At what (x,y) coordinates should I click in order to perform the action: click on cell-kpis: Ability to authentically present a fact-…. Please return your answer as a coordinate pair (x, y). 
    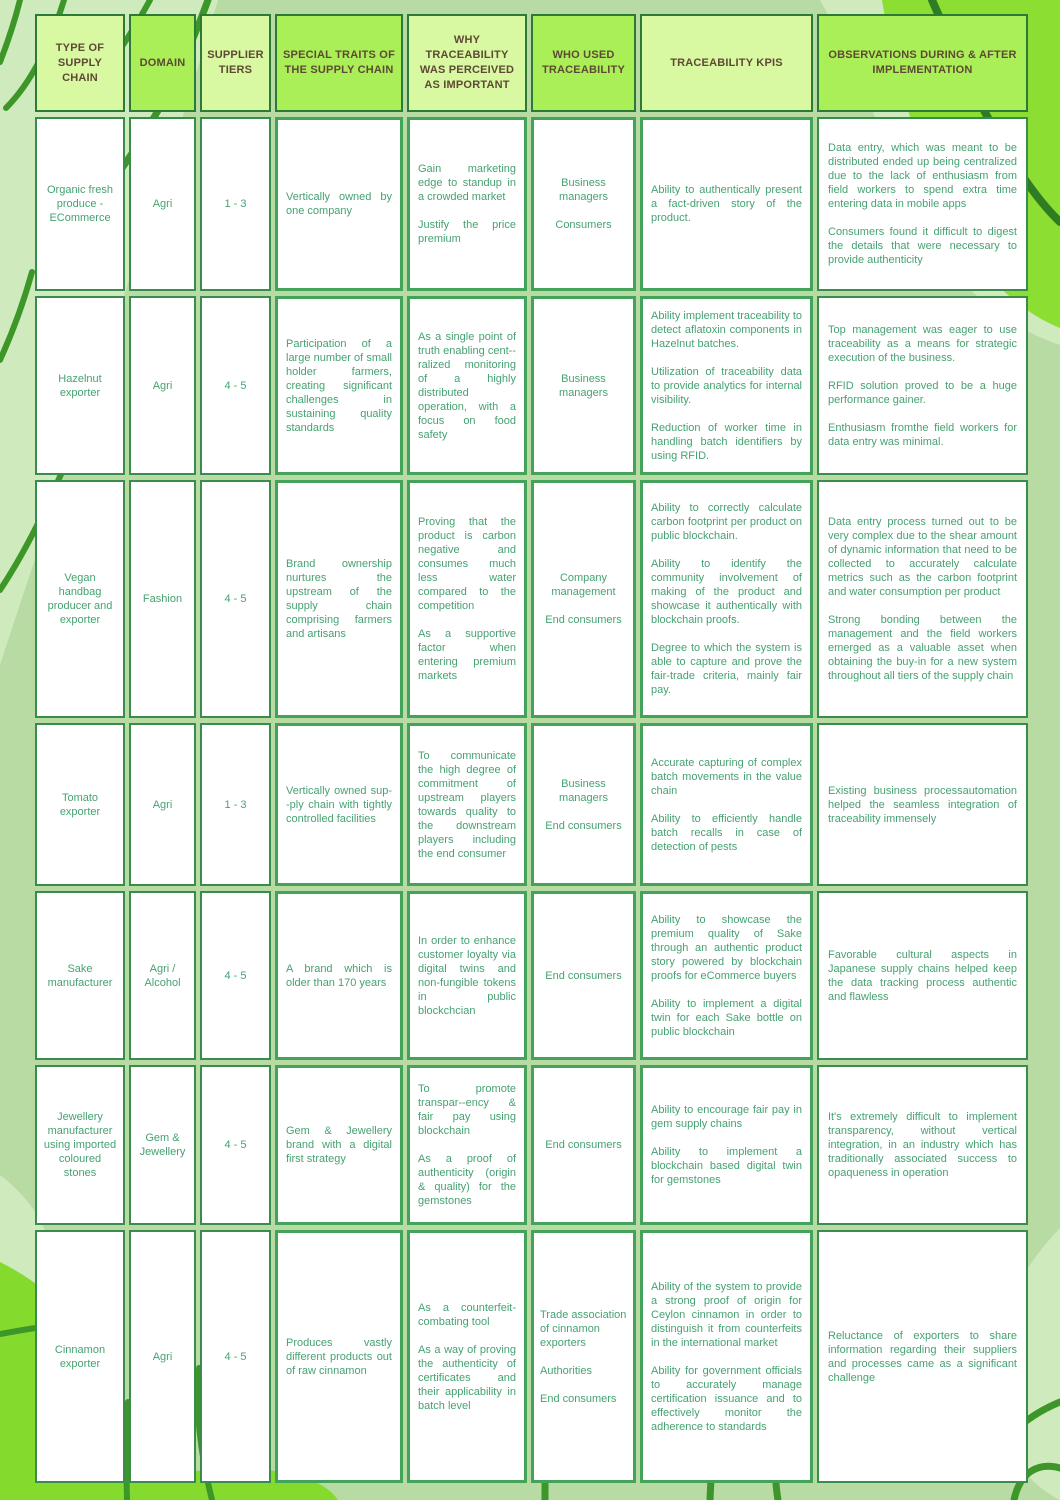
    Looking at the image, I should click on (726, 204).